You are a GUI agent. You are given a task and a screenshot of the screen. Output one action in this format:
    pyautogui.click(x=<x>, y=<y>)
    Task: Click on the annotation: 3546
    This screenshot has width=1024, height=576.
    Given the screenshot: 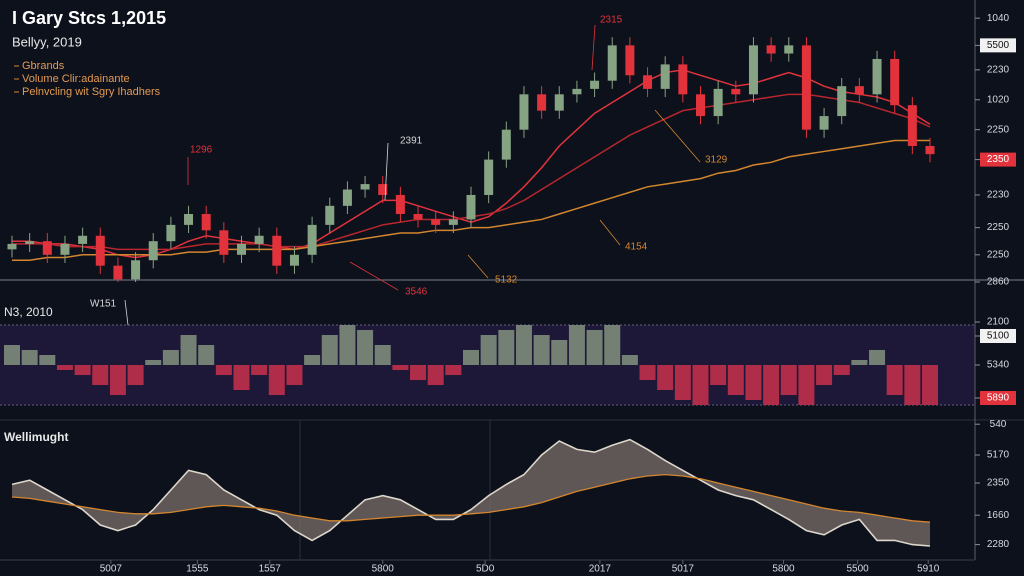 What is the action you would take?
    pyautogui.click(x=416, y=292)
    